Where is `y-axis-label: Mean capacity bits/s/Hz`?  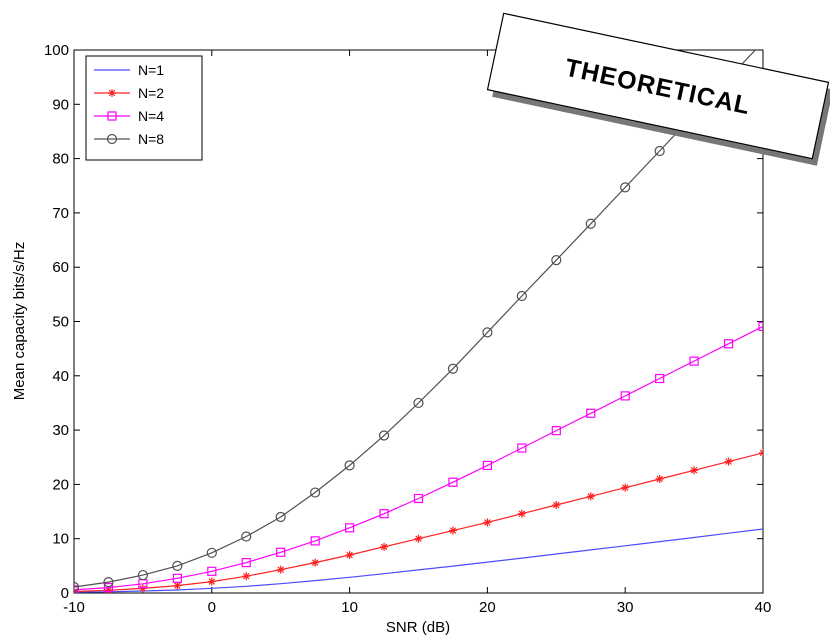 y-axis-label: Mean capacity bits/s/Hz is located at coordinates (19, 321).